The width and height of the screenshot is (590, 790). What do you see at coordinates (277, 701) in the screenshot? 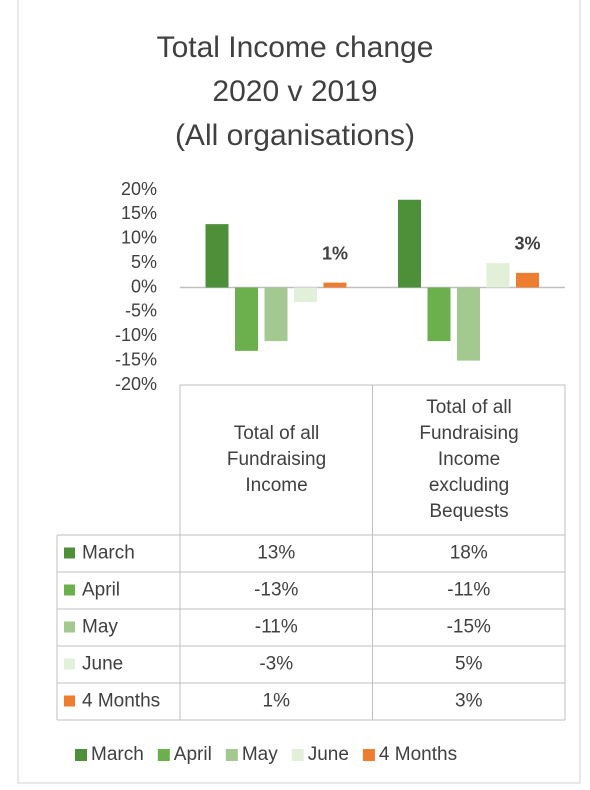
I see `table-cell: 1%` at bounding box center [277, 701].